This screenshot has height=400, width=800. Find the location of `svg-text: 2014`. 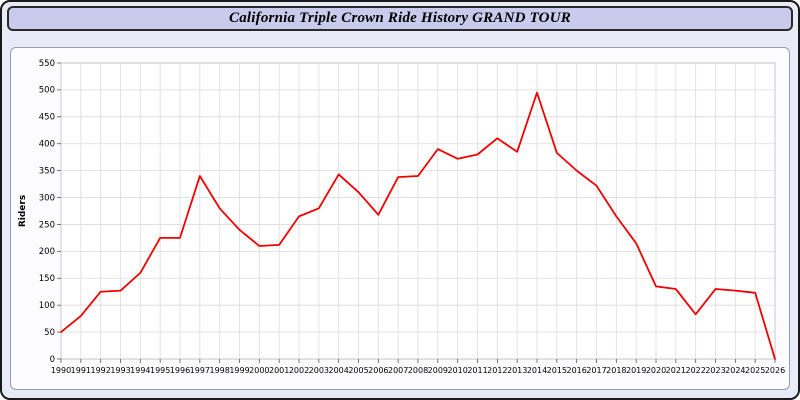

svg-text: 2014 is located at coordinates (537, 370).